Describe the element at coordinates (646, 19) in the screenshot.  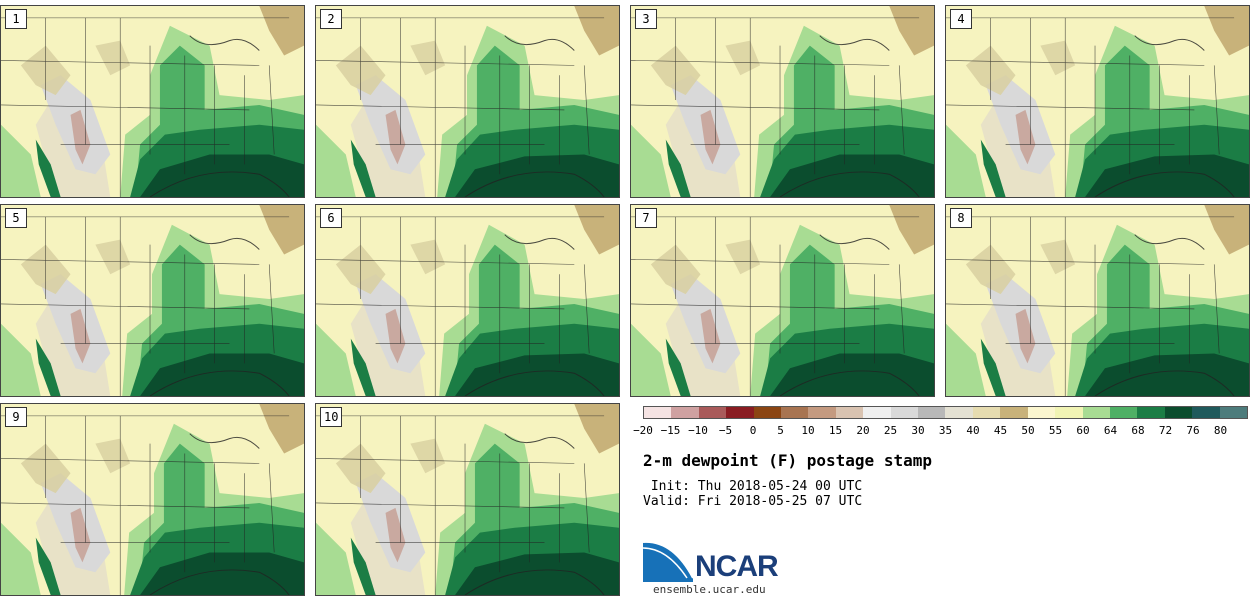
I see `panel-number-label: 3` at that location.